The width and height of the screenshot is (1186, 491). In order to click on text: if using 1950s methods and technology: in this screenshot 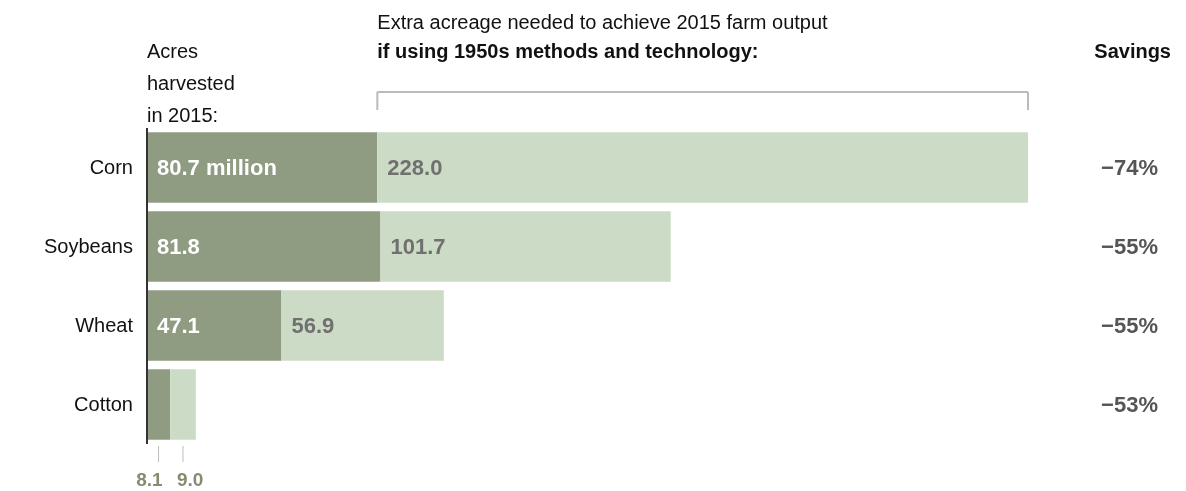, I will do `click(568, 51)`.